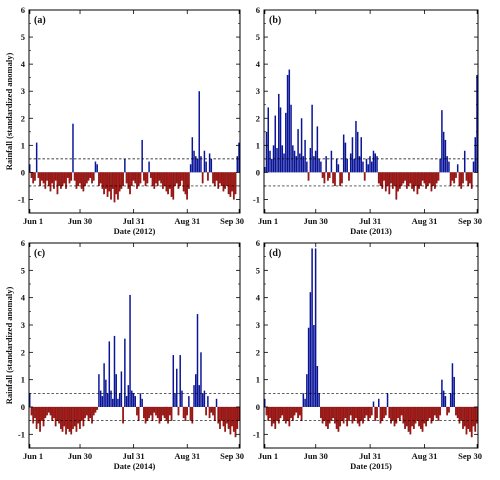 The height and width of the screenshot is (480, 500). Describe the element at coordinates (21, 434) in the screenshot. I see `y-tick-label: -1` at that location.